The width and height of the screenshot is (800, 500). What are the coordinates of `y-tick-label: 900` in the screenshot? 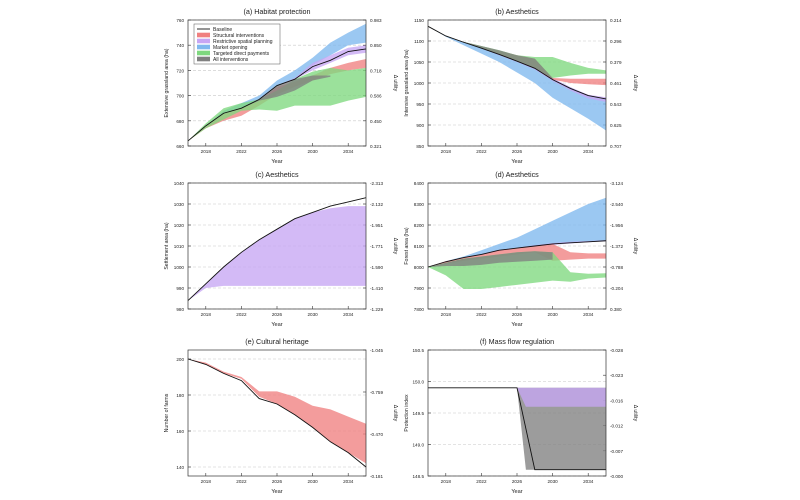 It's located at (420, 125).